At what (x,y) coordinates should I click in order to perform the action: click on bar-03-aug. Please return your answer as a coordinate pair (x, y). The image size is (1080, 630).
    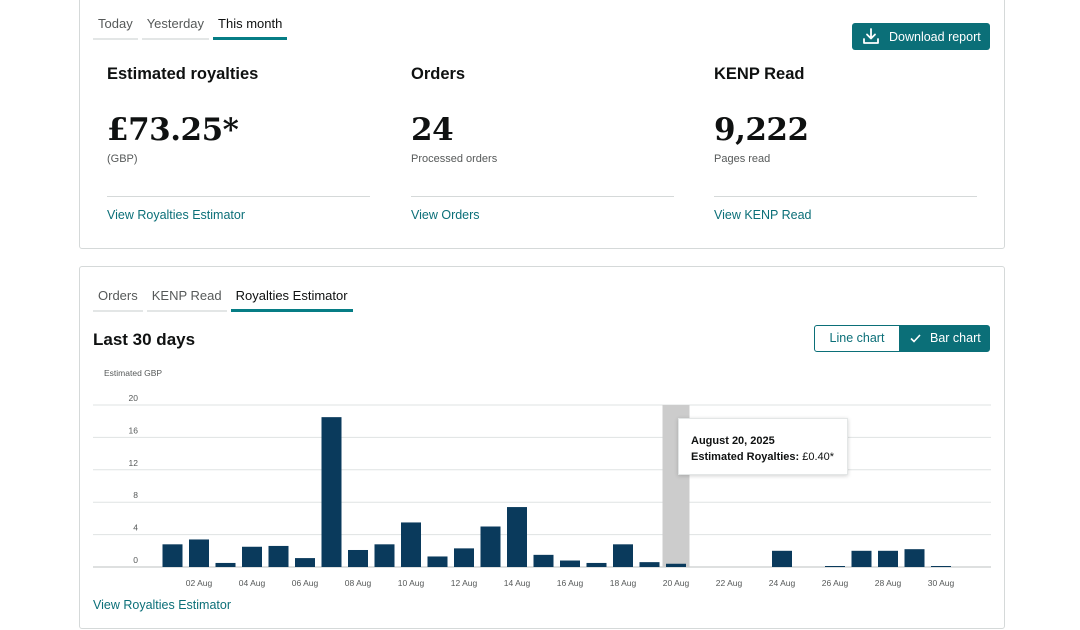
    Looking at the image, I should click on (225, 564).